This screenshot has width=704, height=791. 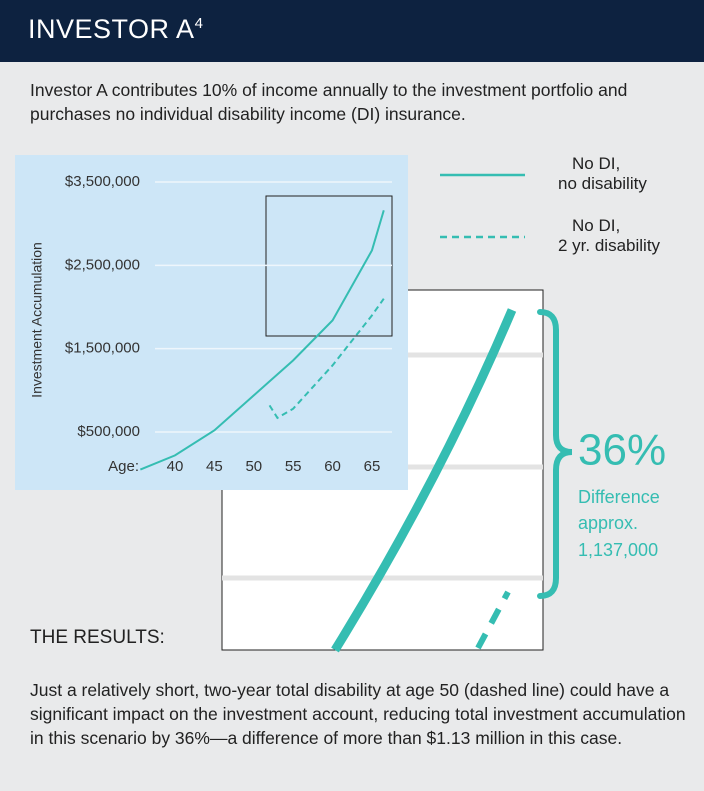 I want to click on legend-line: no disability, so click(x=602, y=183).